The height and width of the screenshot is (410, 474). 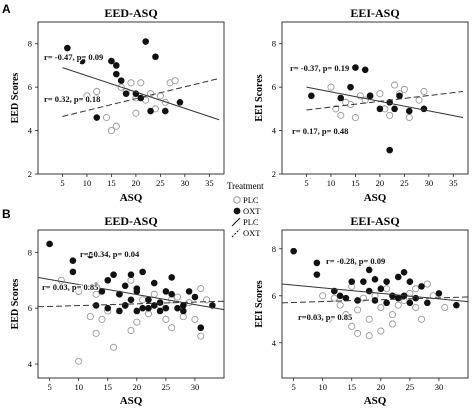 What do you see at coordinates (236, 222) in the screenshot?
I see `legend-marker-solid-line` at bounding box center [236, 222].